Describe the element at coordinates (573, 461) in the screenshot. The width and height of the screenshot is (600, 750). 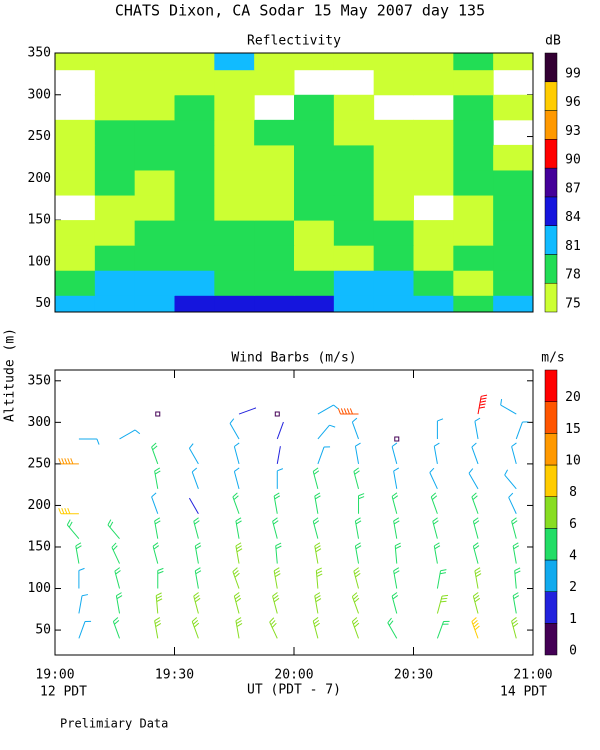
I see `colorbar-label: 10` at that location.